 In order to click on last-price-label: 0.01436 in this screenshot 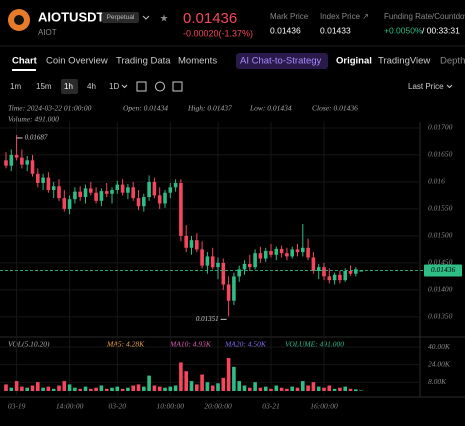, I will do `click(443, 269)`.